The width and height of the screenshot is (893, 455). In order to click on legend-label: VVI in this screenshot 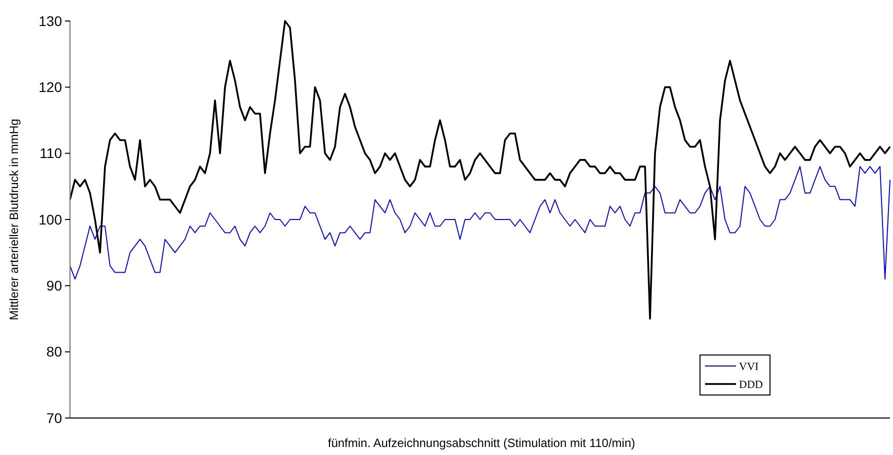, I will do `click(749, 366)`.